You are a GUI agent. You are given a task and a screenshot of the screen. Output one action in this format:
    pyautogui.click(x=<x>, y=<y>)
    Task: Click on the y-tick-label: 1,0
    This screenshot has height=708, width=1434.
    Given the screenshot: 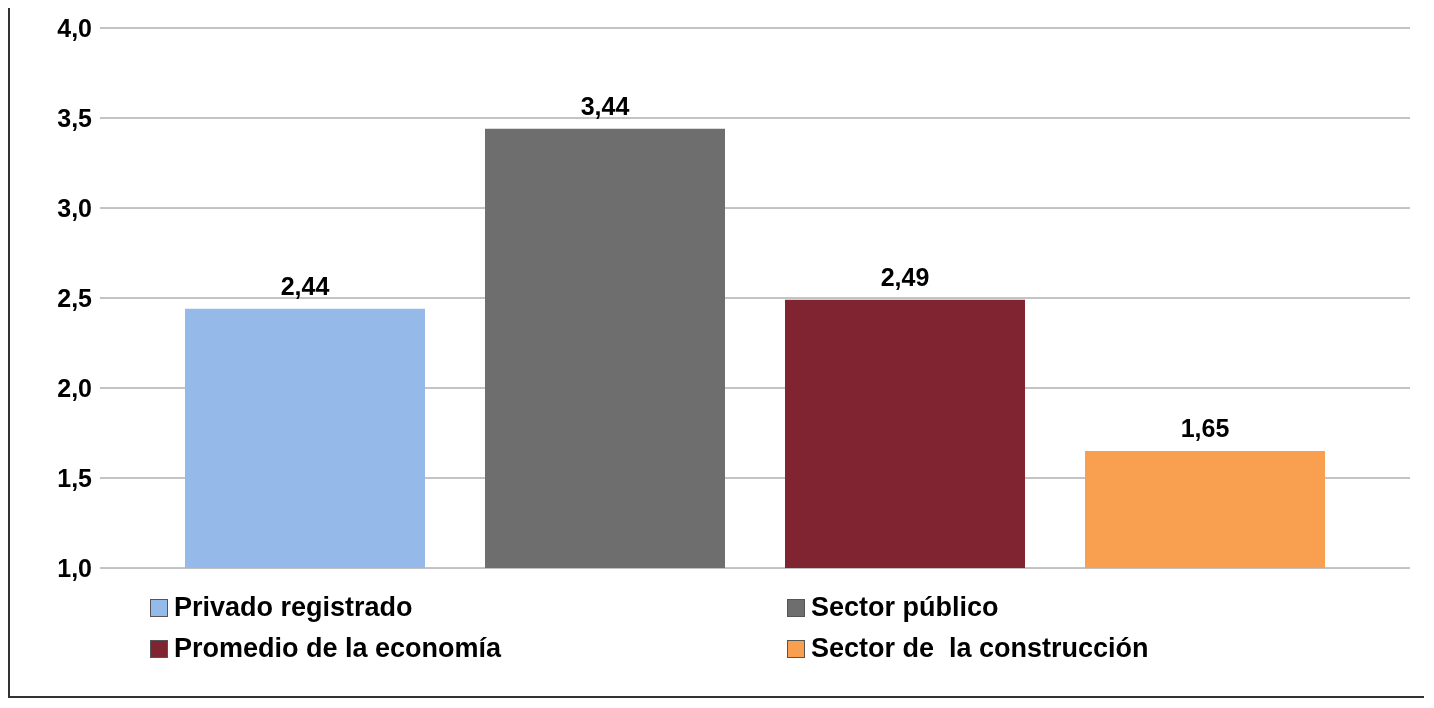 What is the action you would take?
    pyautogui.click(x=74, y=567)
    